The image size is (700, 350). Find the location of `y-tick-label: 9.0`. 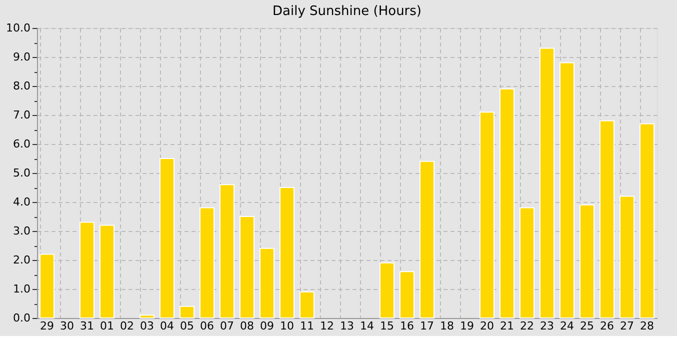

y-tick-label: 9.0 is located at coordinates (21, 57).